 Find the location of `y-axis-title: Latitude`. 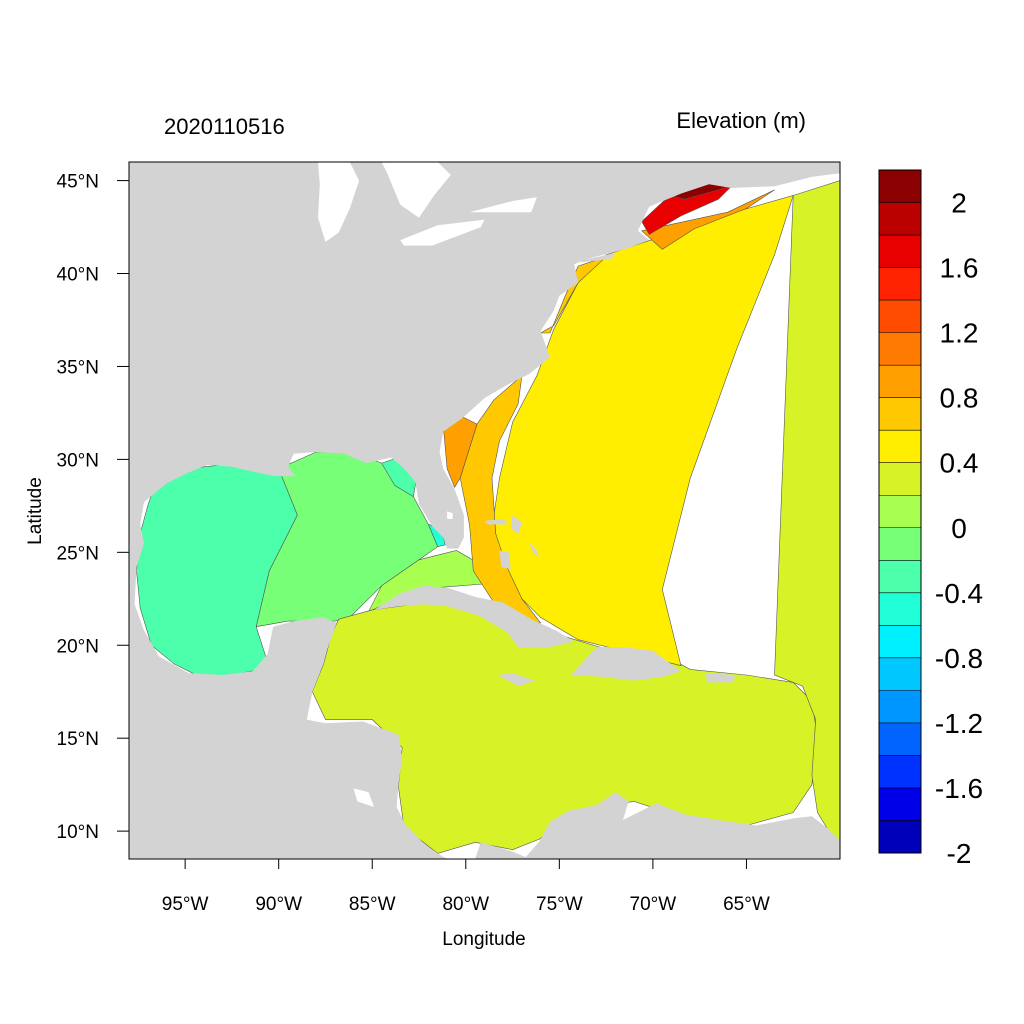

y-axis-title: Latitude is located at coordinates (35, 511).